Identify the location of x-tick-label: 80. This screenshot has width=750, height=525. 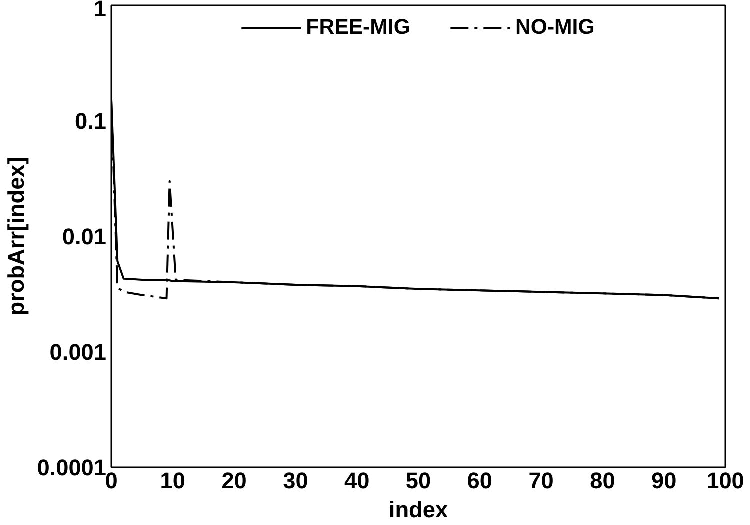
(603, 481).